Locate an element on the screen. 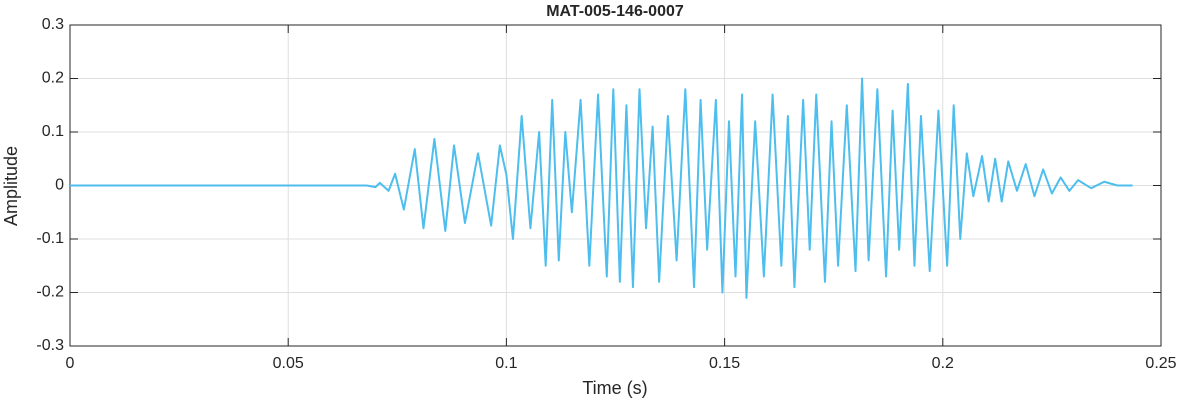  x-tick-label: 0.25 is located at coordinates (1160, 363).